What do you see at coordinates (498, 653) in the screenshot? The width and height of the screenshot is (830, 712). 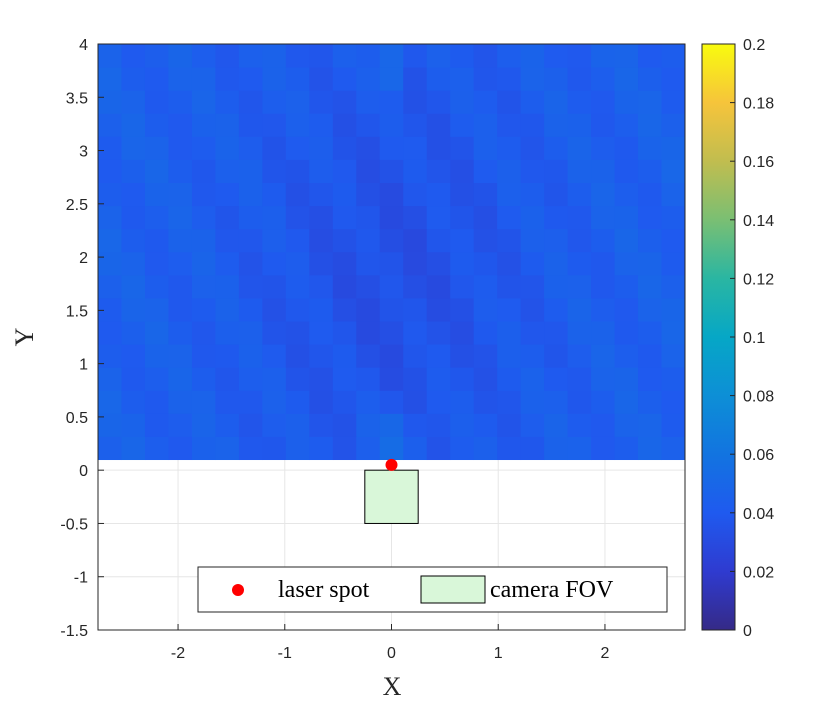 I see `x-tick-label: 1` at bounding box center [498, 653].